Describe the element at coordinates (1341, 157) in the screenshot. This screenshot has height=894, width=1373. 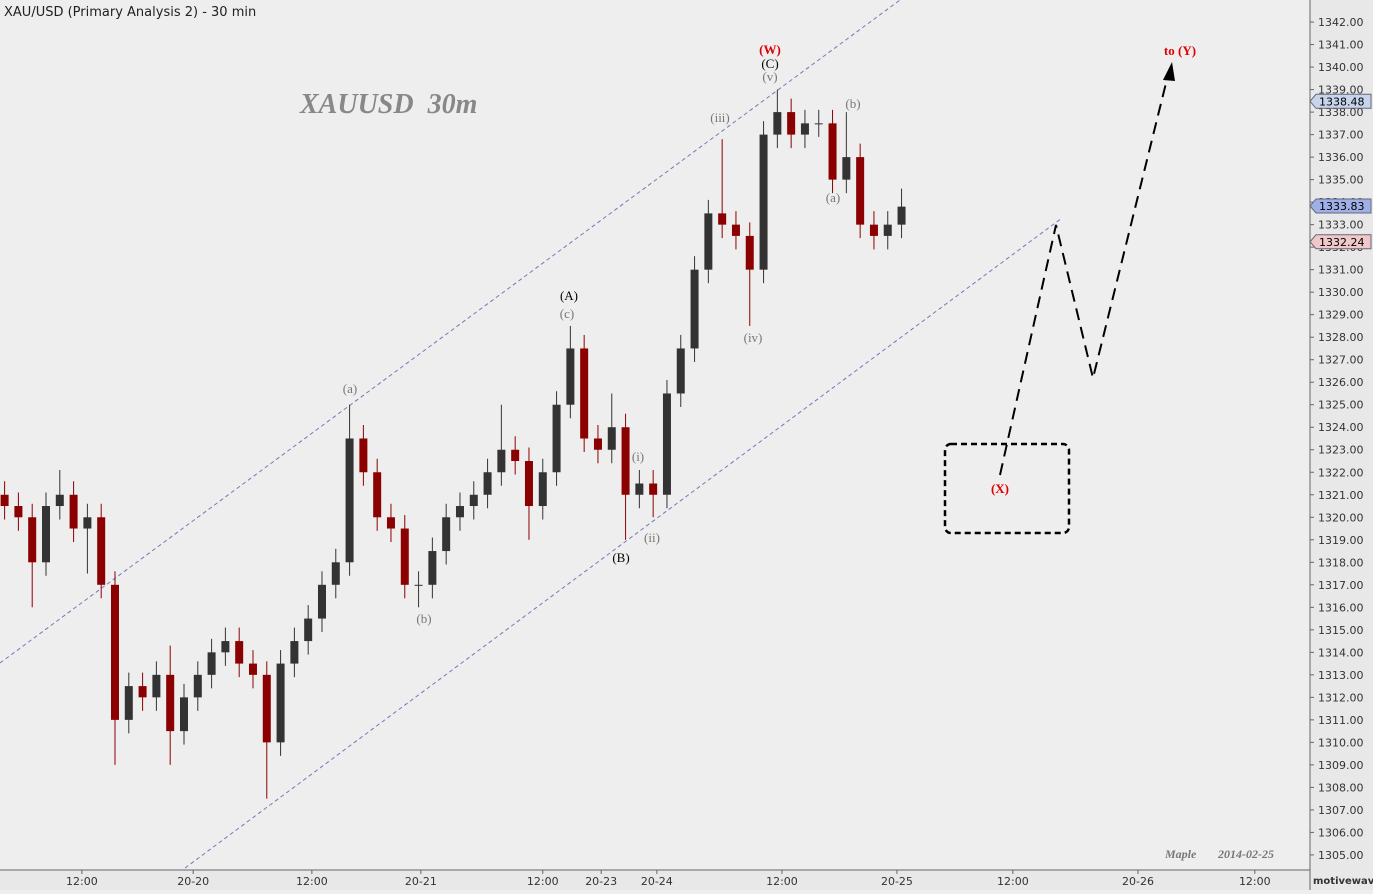
I see `y-tick-label: 1336.00` at that location.